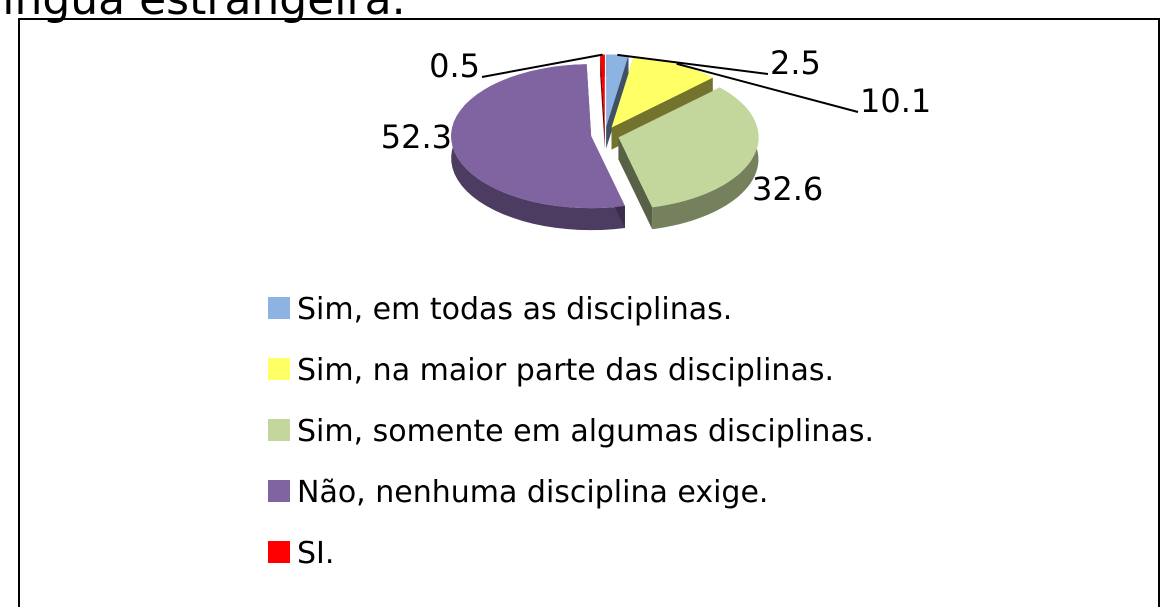  Describe the element at coordinates (514, 309) in the screenshot. I see `legend-label: Sim, em todas as disciplinas.` at that location.